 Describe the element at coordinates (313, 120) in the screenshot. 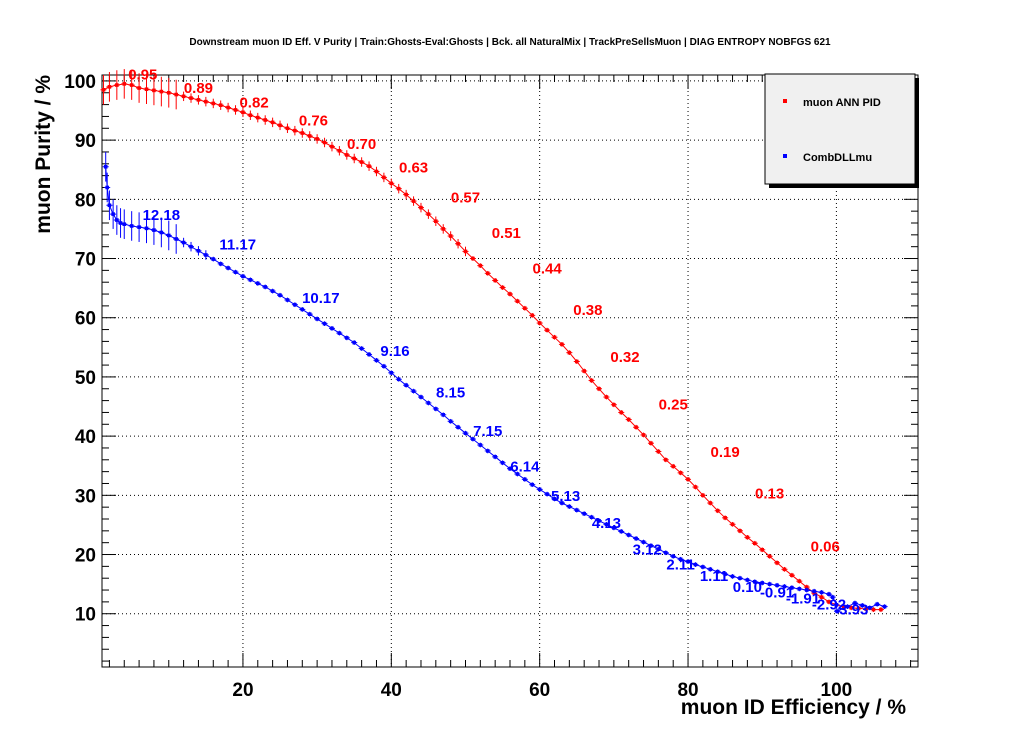

I see `point-label: 0.76` at that location.